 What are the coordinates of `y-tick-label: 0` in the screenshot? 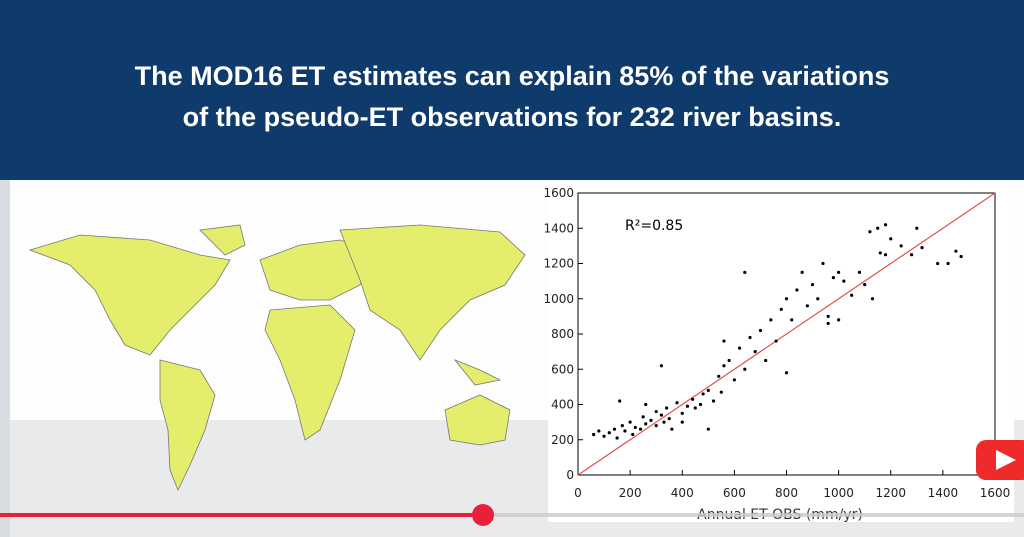 It's located at (570, 475).